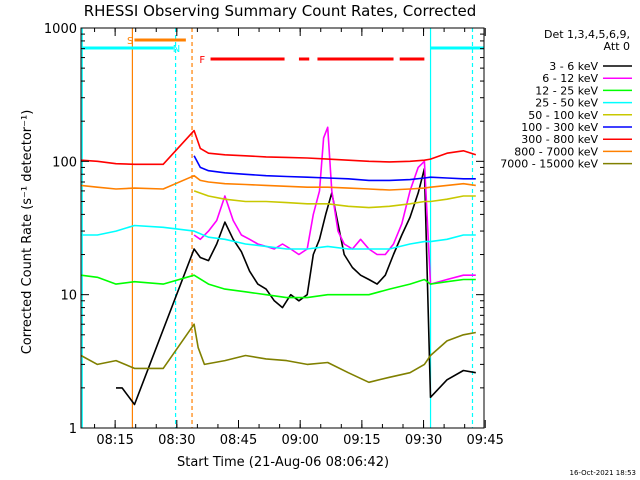 The width and height of the screenshot is (640, 480). Describe the element at coordinates (423, 440) in the screenshot. I see `x-tick-label: 09:30` at that location.